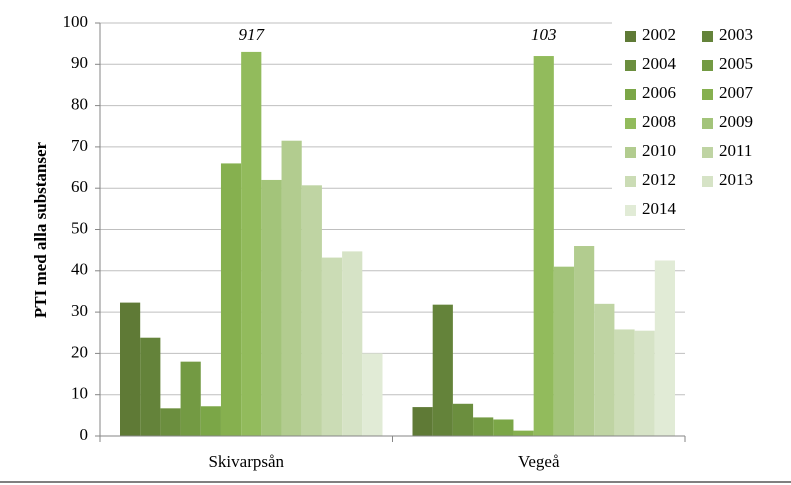 This screenshot has width=791, height=485. What do you see at coordinates (659, 34) in the screenshot?
I see `legend-label: 2002` at bounding box center [659, 34].